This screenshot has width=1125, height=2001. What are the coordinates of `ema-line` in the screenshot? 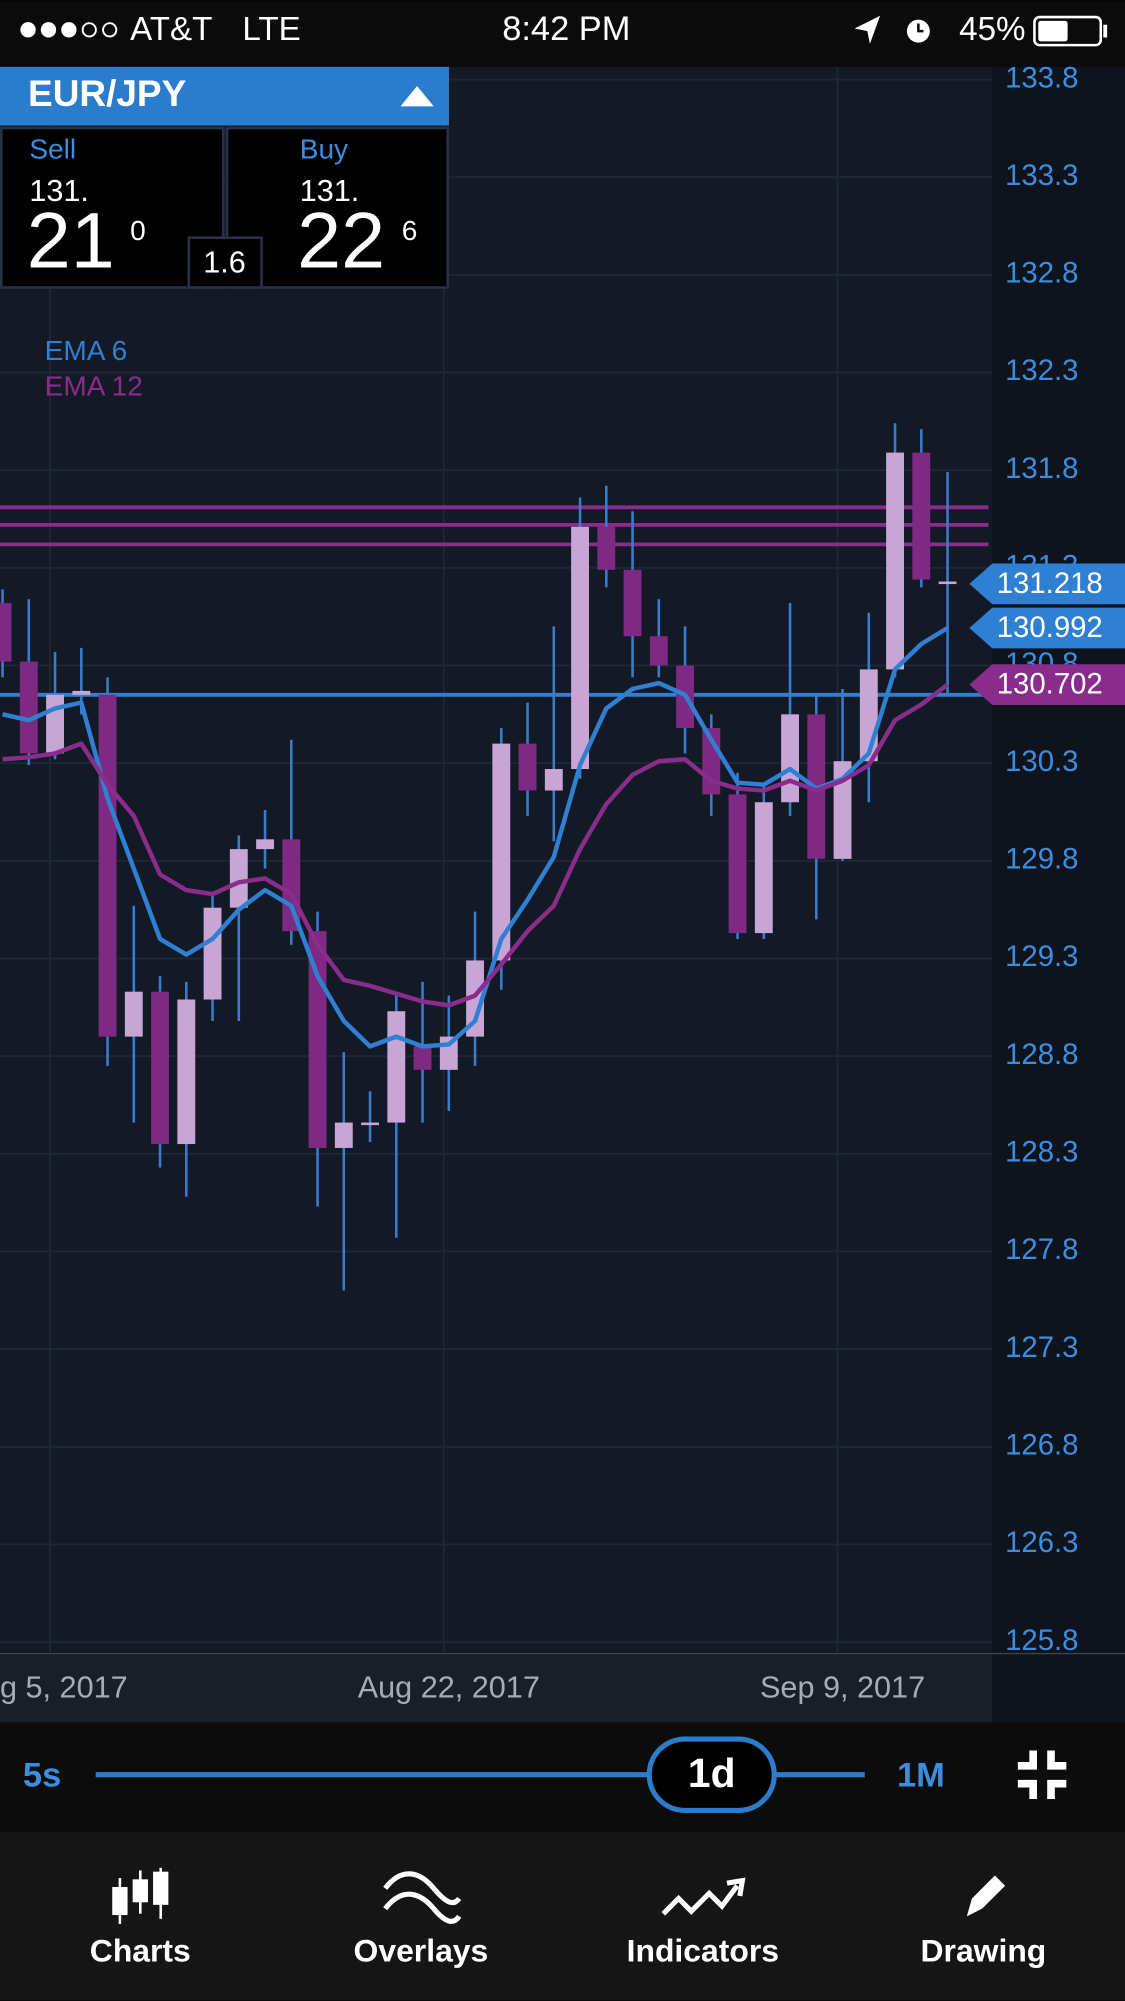 It's located at (475, 845).